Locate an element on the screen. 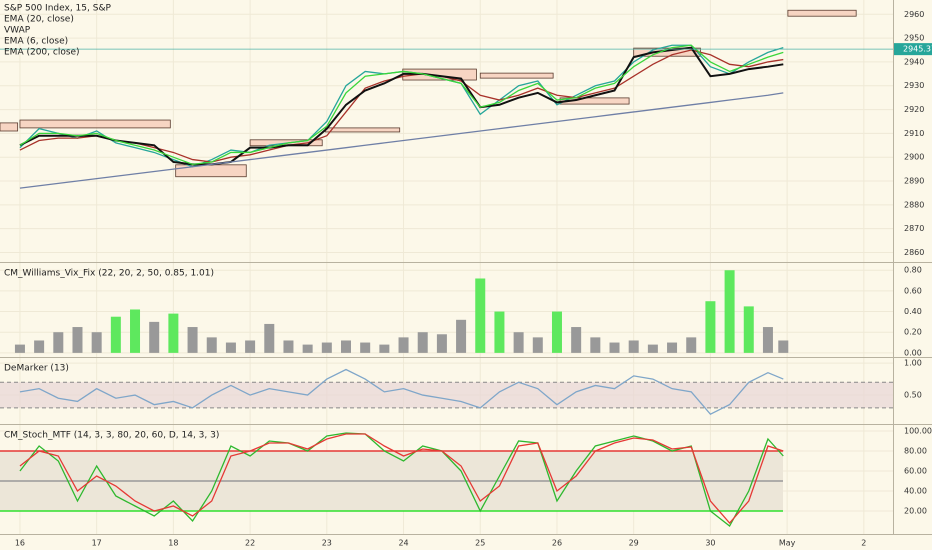 The width and height of the screenshot is (932, 550). y-tick-label: 1.00 is located at coordinates (913, 363).